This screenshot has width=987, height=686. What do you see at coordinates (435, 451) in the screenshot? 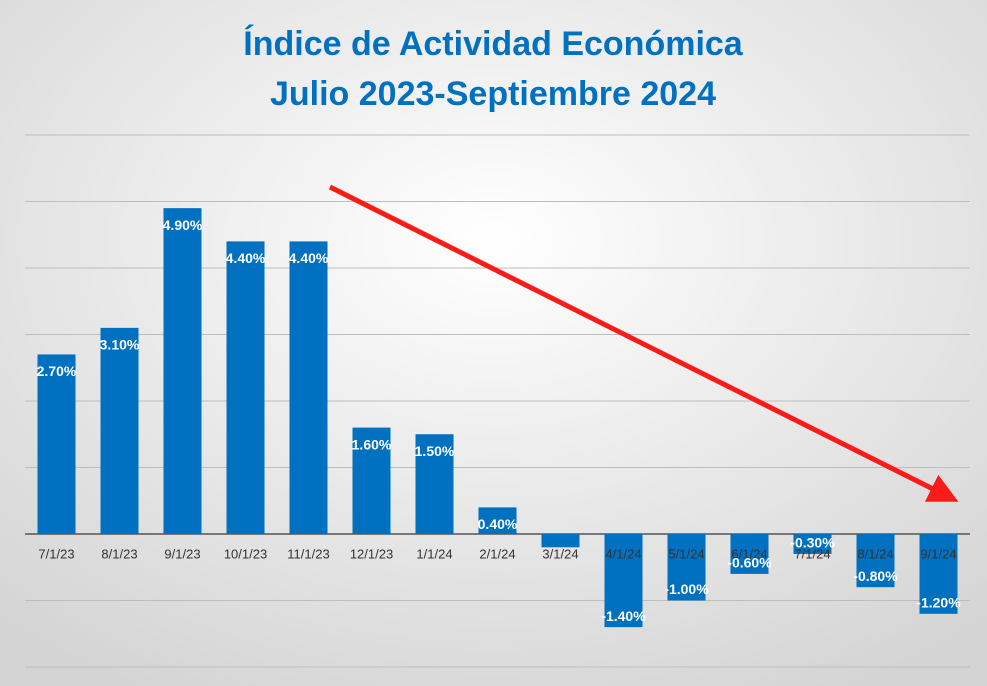
I see `value-label: 1.50%` at bounding box center [435, 451].